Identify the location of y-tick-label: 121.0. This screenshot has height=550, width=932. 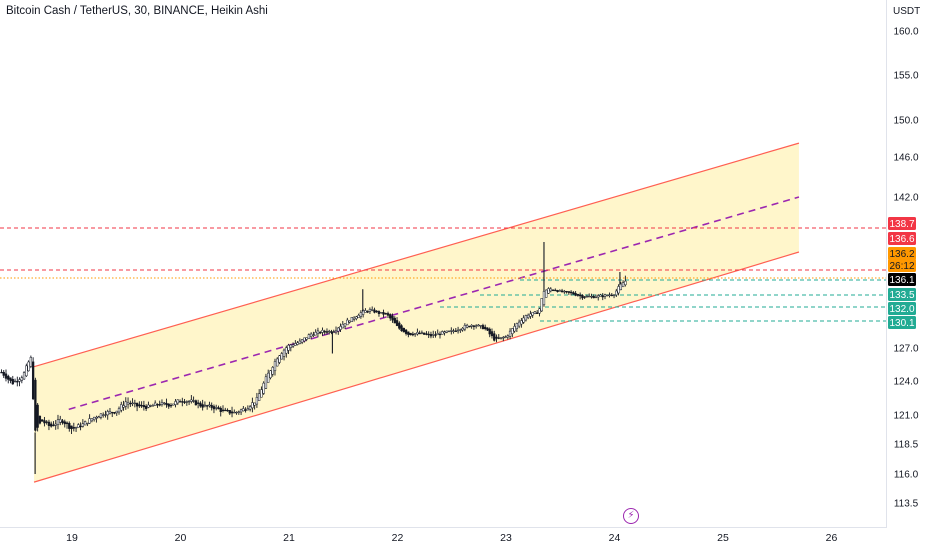
(905, 416).